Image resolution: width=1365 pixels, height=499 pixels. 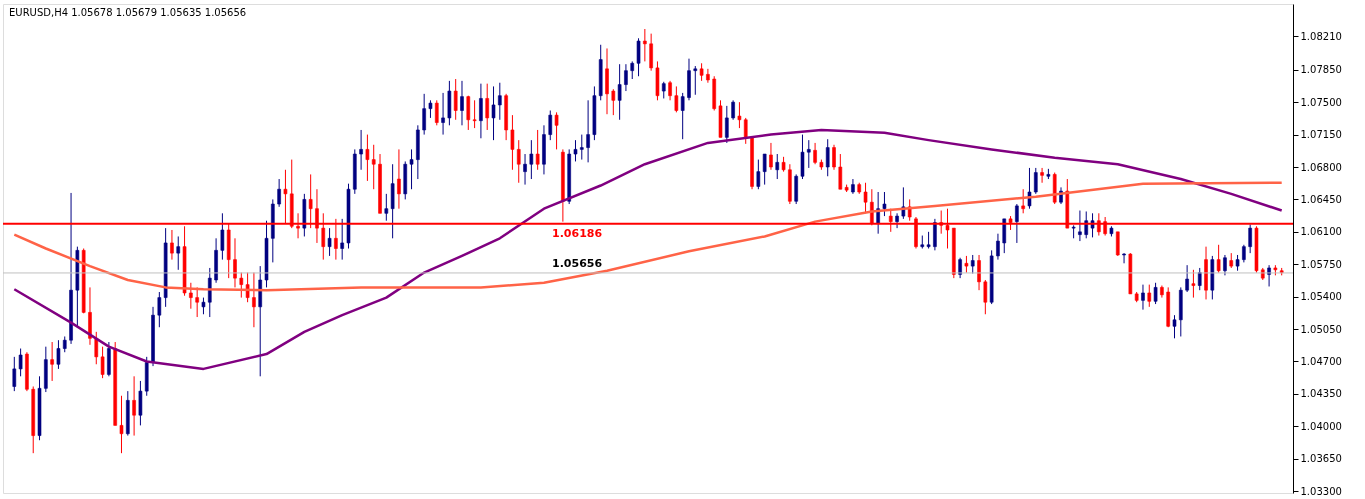 What do you see at coordinates (577, 263) in the screenshot?
I see `ref-line-label: 1.05656` at bounding box center [577, 263].